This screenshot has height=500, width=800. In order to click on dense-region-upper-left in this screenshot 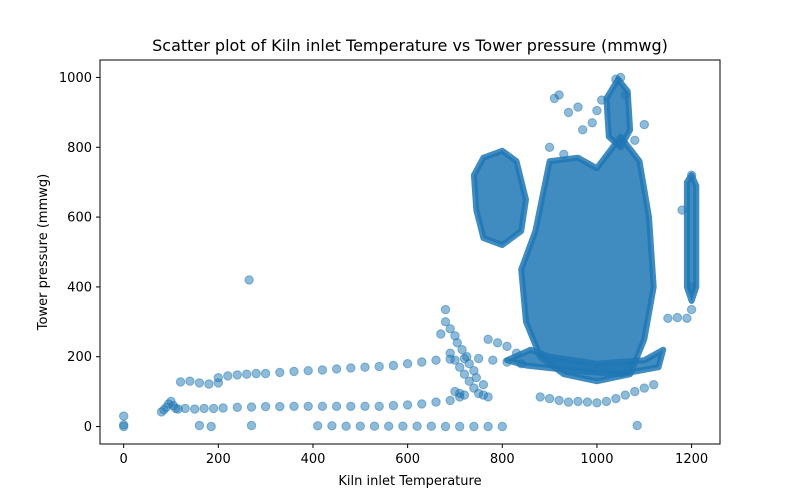, I will do `click(499, 197)`.